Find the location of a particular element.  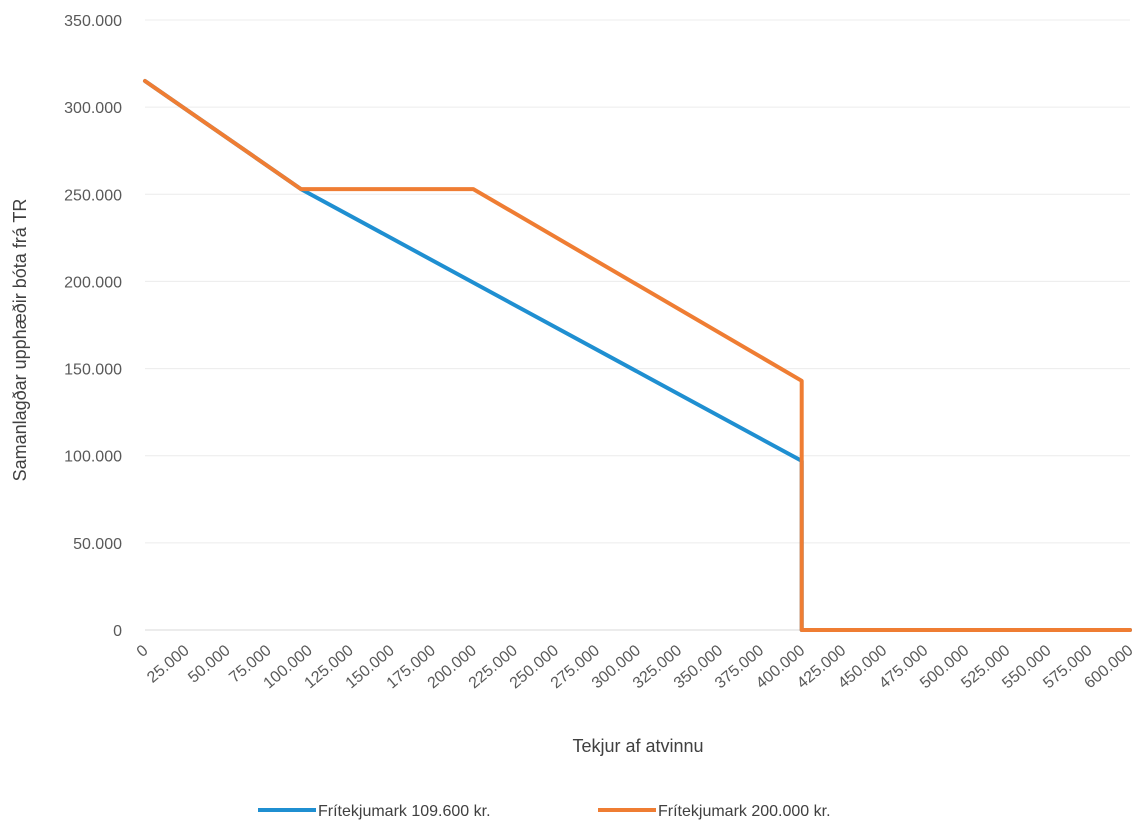

x-tick-label: 0 is located at coordinates (143, 651).